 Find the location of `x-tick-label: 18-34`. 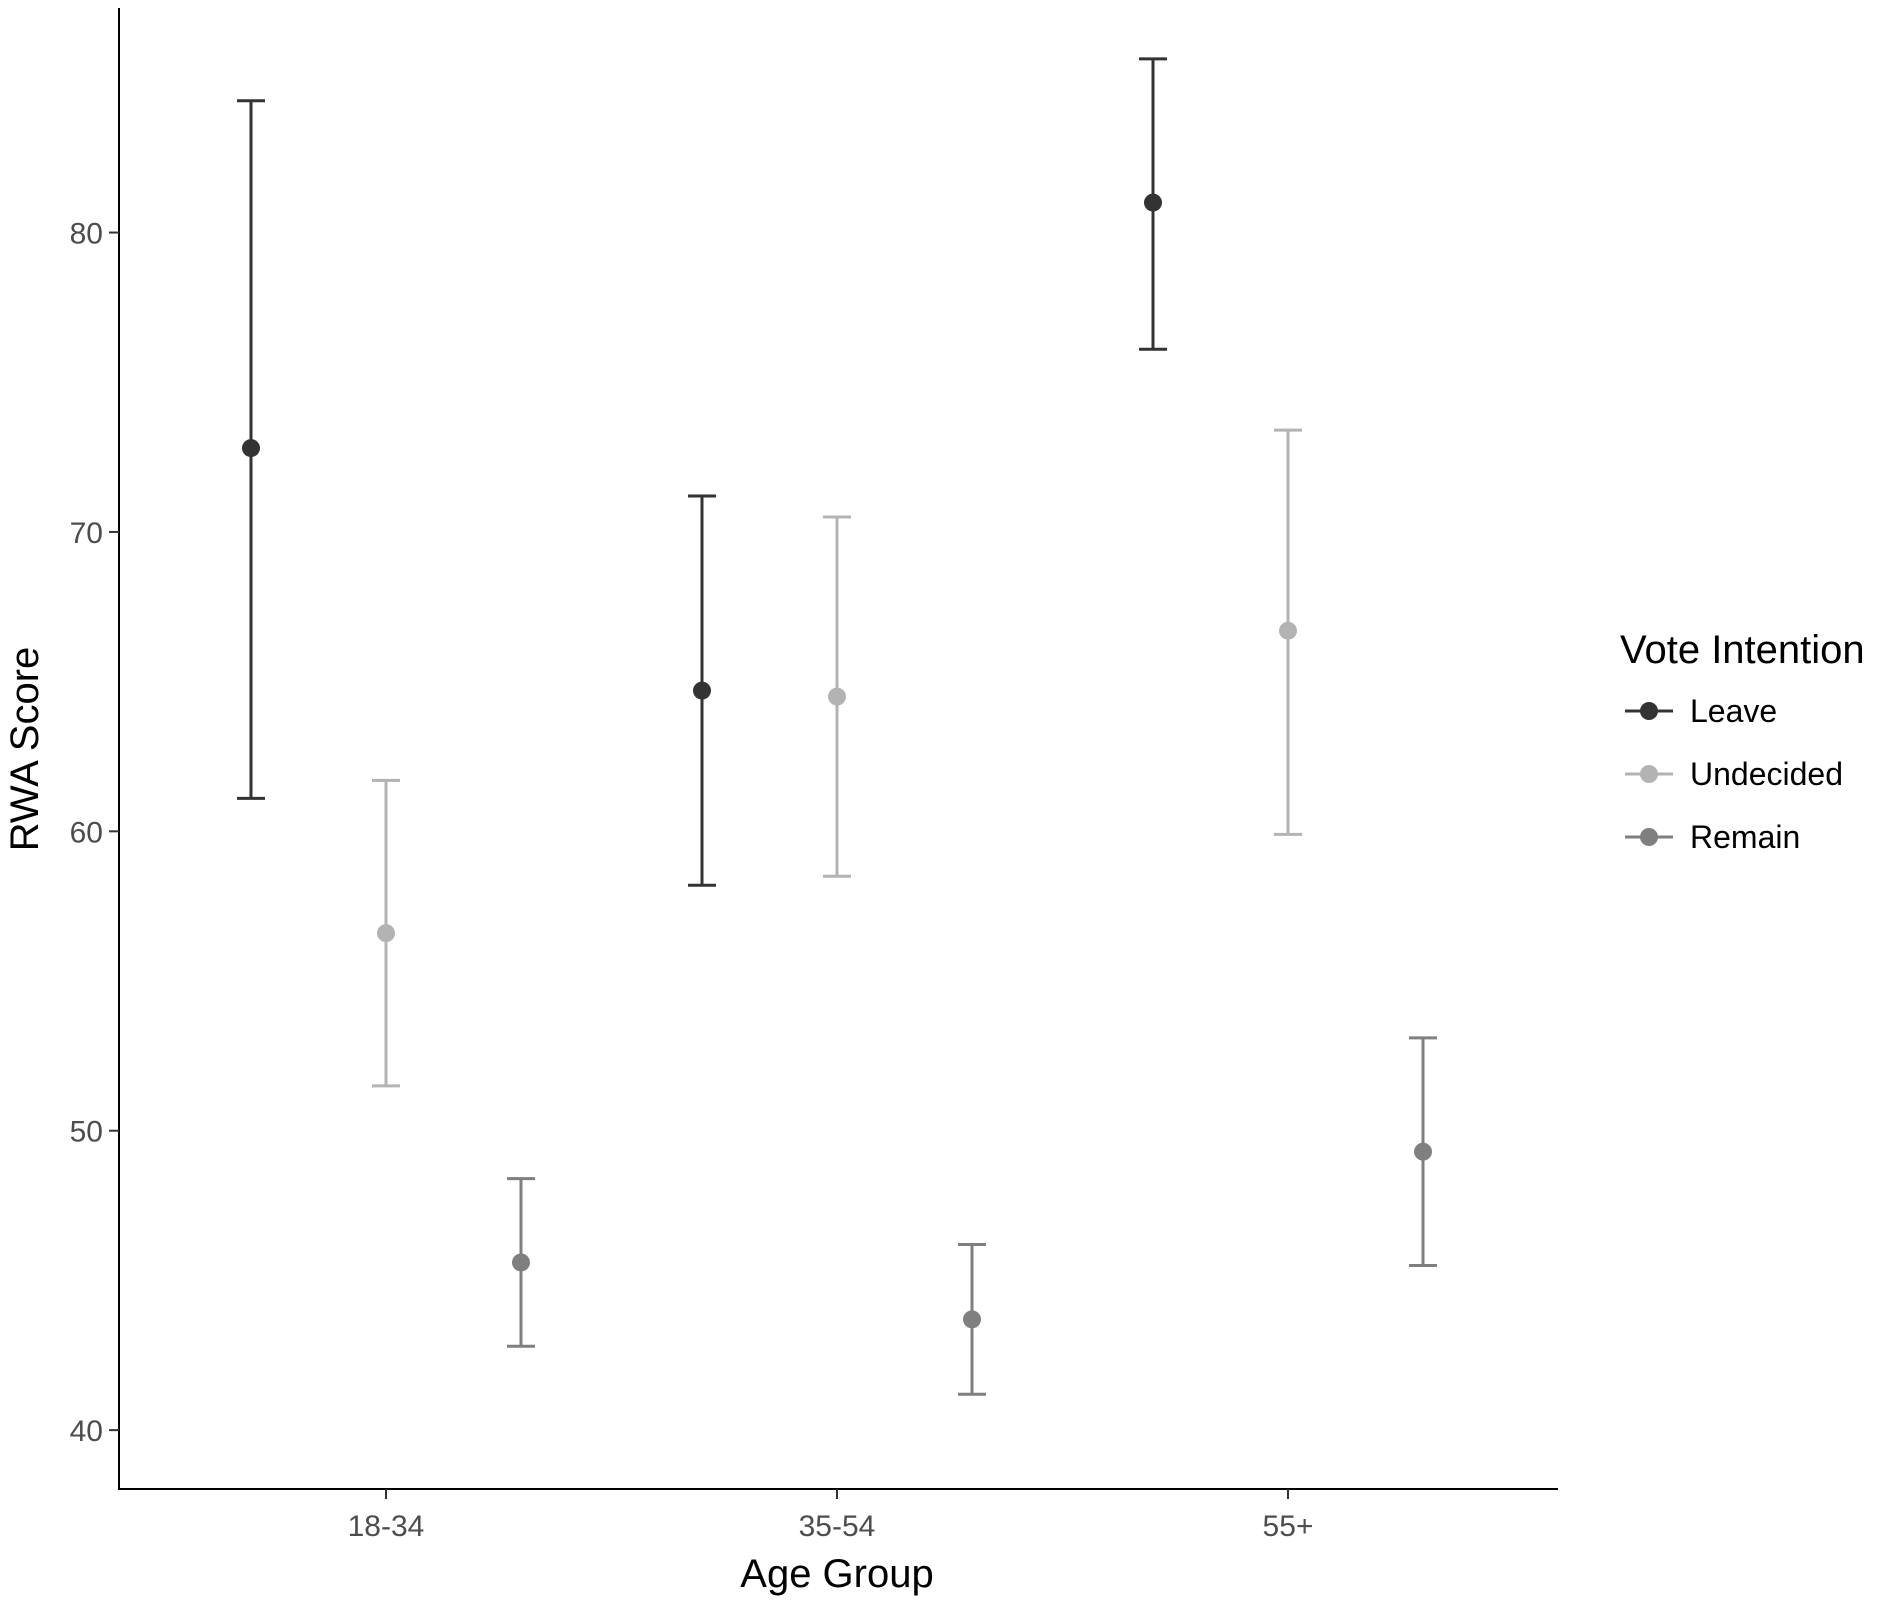

x-tick-label: 18-34 is located at coordinates (386, 1526).